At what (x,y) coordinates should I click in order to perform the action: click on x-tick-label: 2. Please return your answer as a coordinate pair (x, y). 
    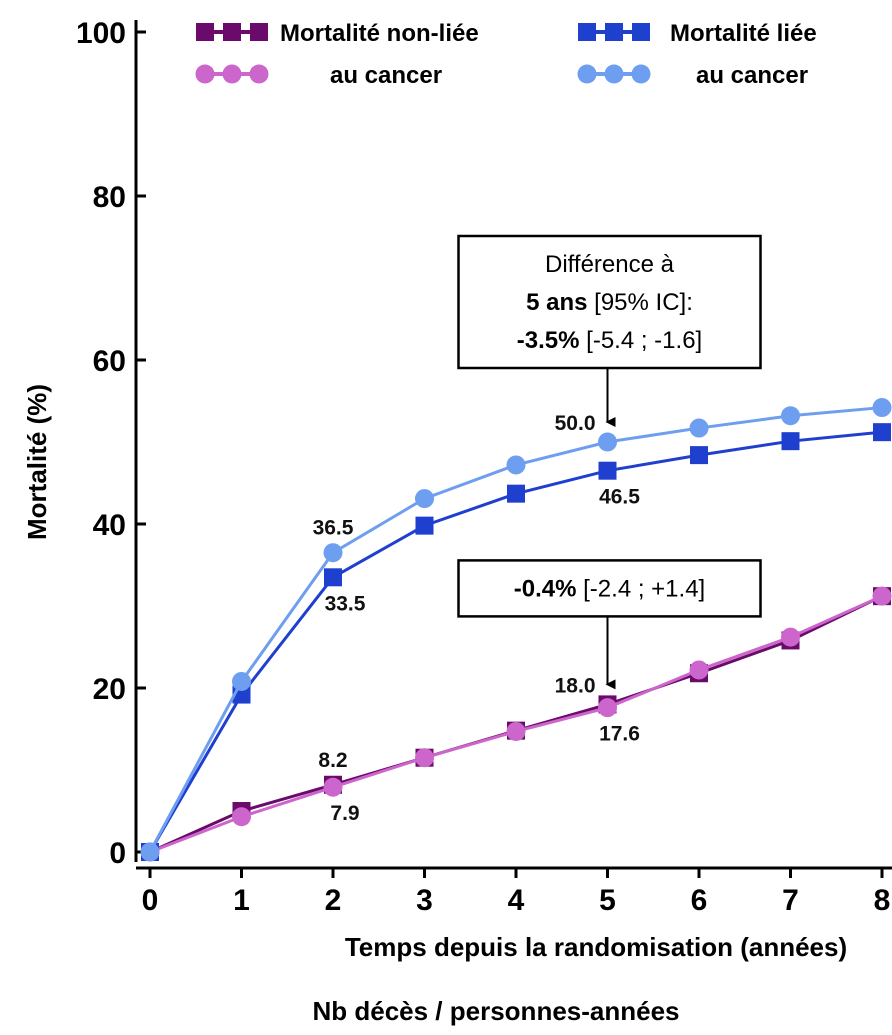
    Looking at the image, I should click on (333, 900).